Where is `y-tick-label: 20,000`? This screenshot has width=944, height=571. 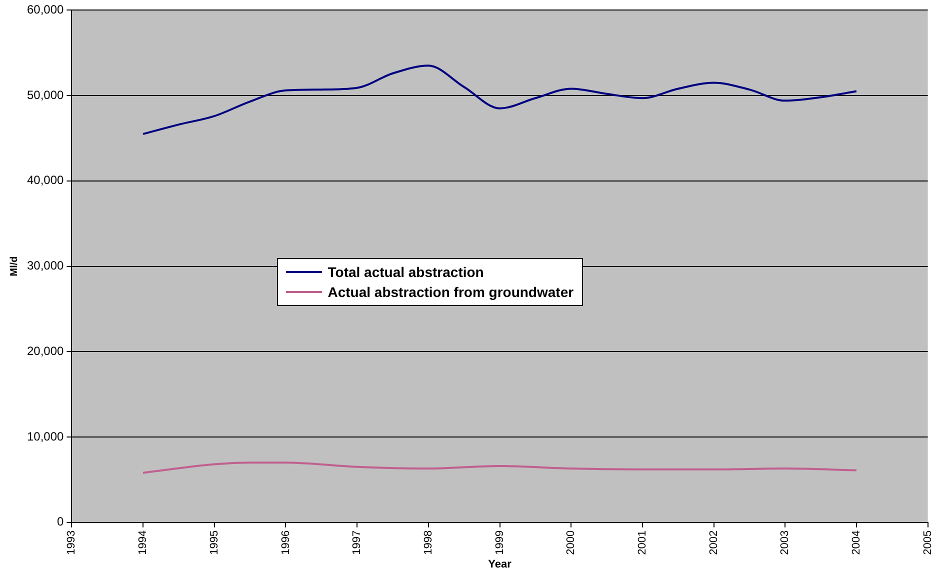
y-tick-label: 20,000 is located at coordinates (45, 351).